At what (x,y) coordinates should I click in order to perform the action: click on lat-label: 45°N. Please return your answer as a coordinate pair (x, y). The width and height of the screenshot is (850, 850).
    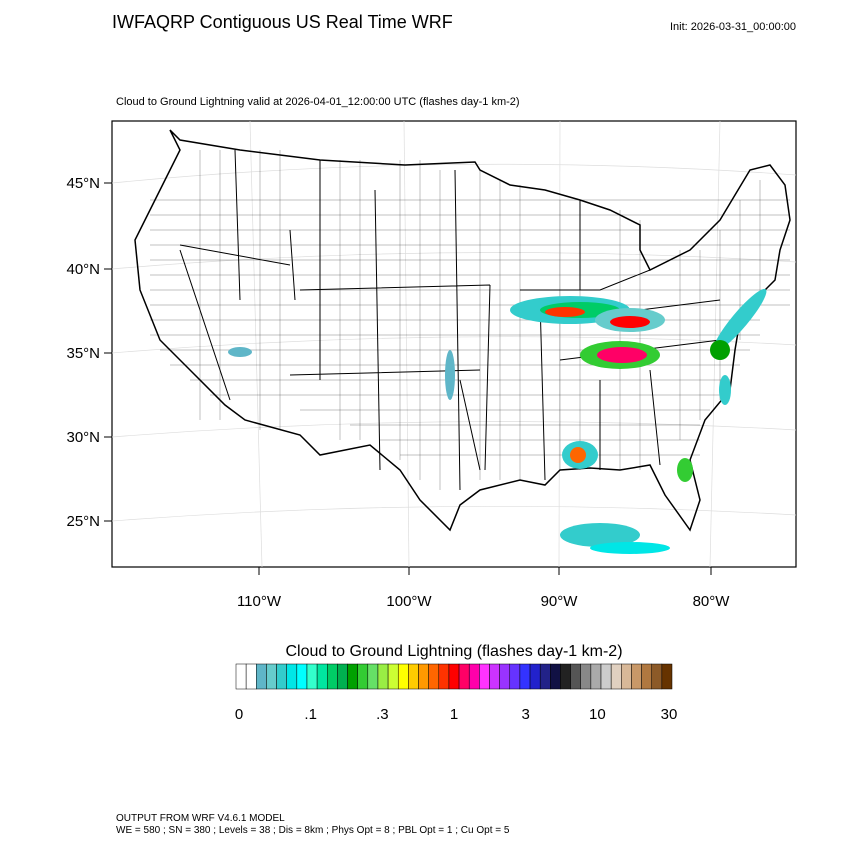
    Looking at the image, I should click on (83, 183).